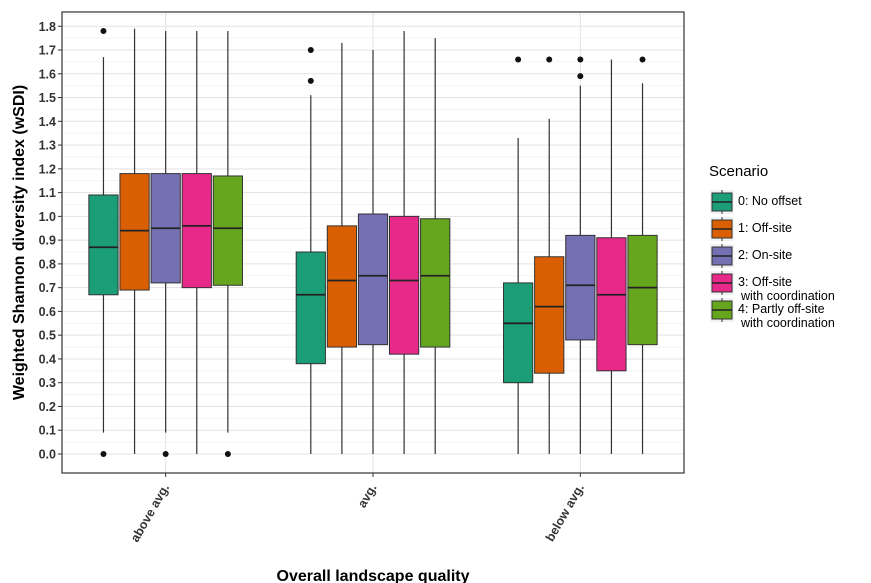 The image size is (871, 583). I want to click on y-tick-label: 0.6, so click(47, 312).